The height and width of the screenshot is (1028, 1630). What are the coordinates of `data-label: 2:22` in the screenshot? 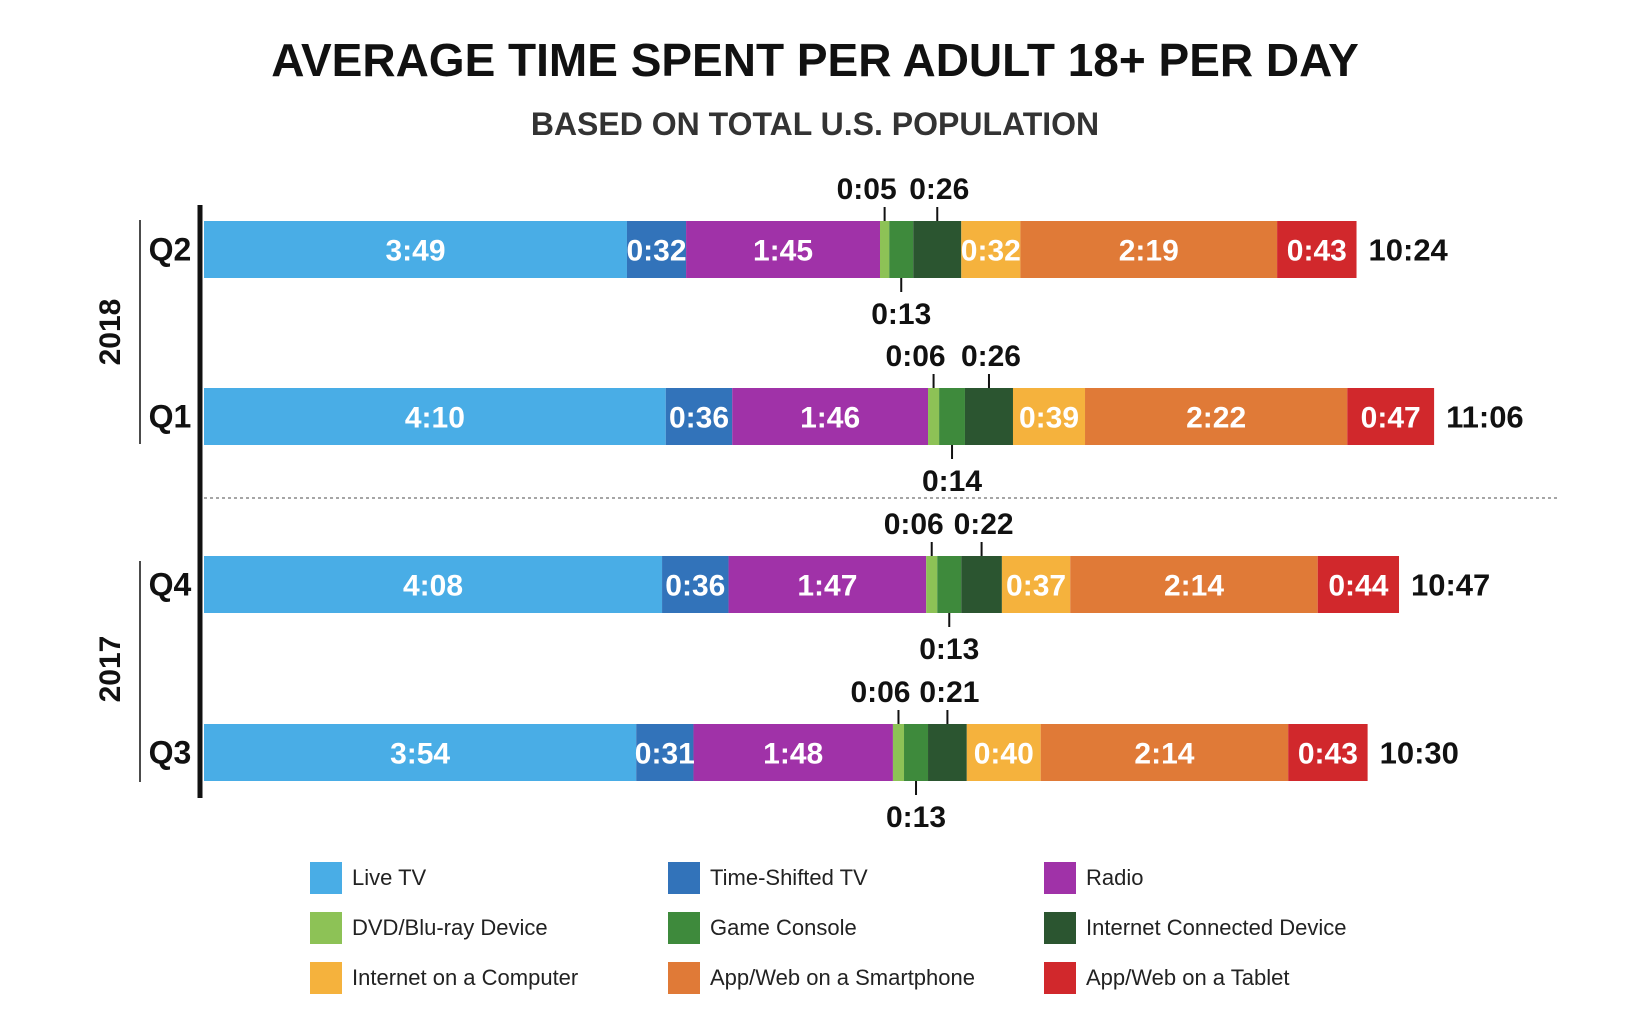 It's located at (1216, 418).